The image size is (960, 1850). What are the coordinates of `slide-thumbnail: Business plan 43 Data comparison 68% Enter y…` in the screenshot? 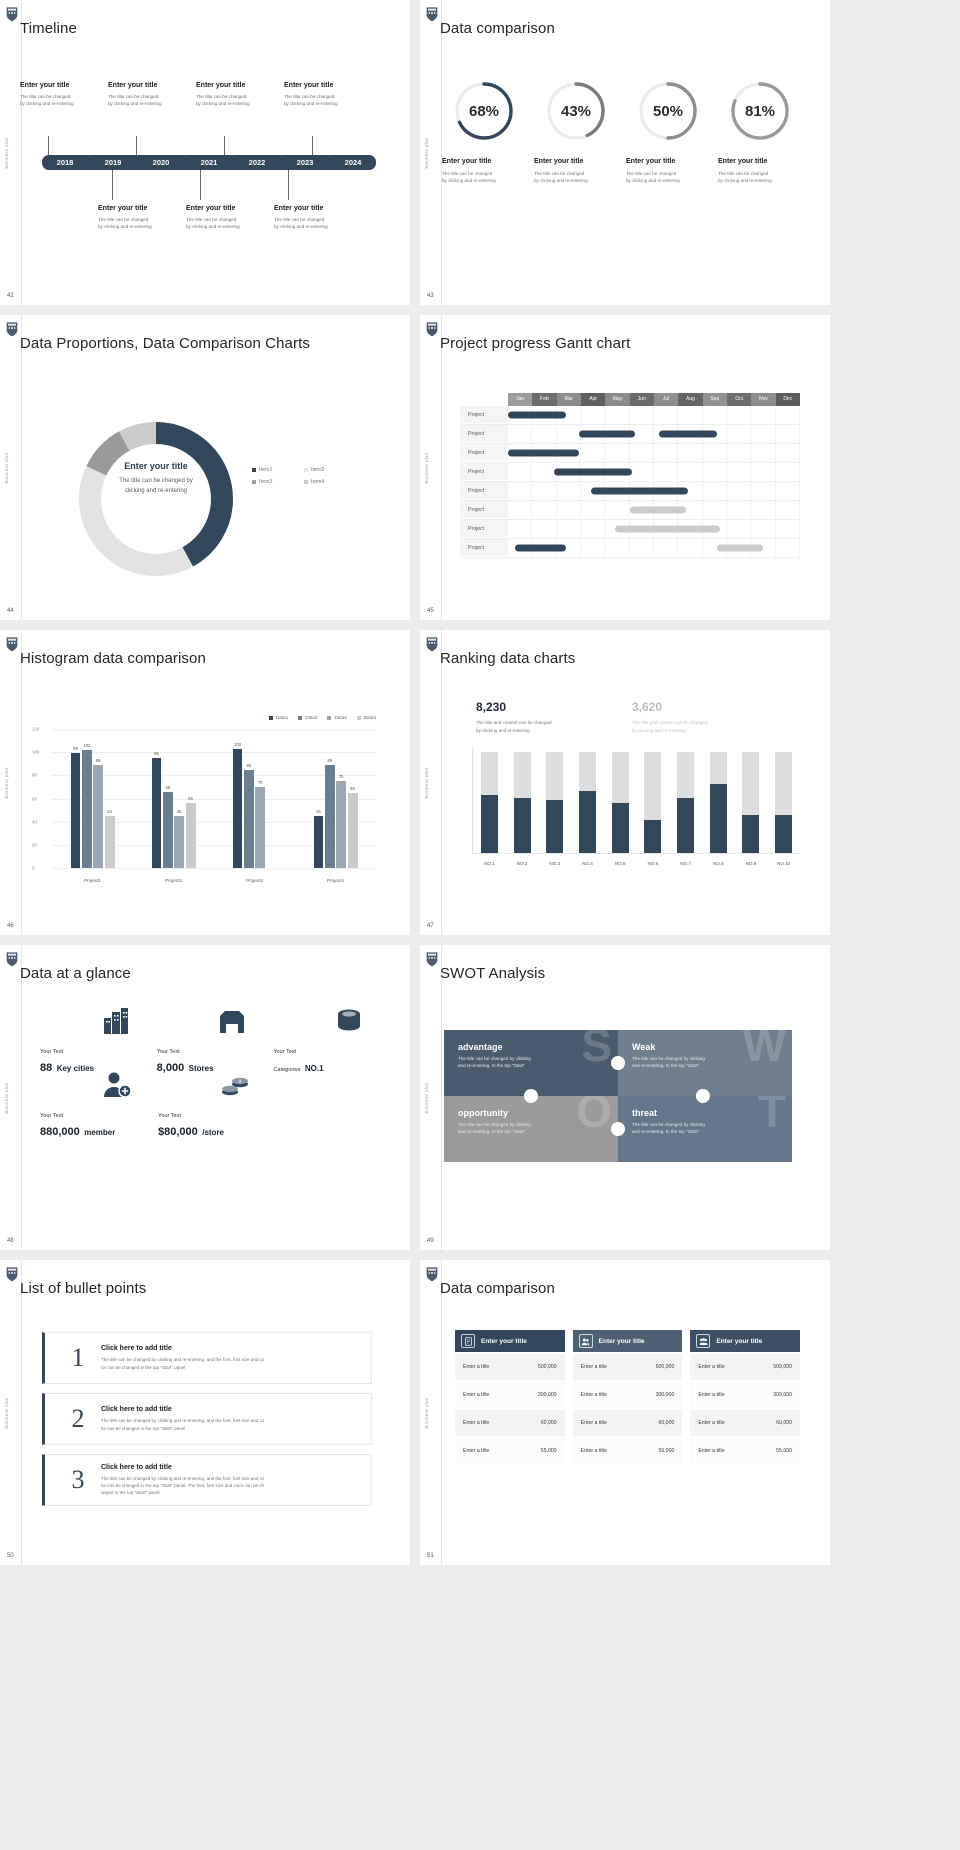 It's located at (625, 152).